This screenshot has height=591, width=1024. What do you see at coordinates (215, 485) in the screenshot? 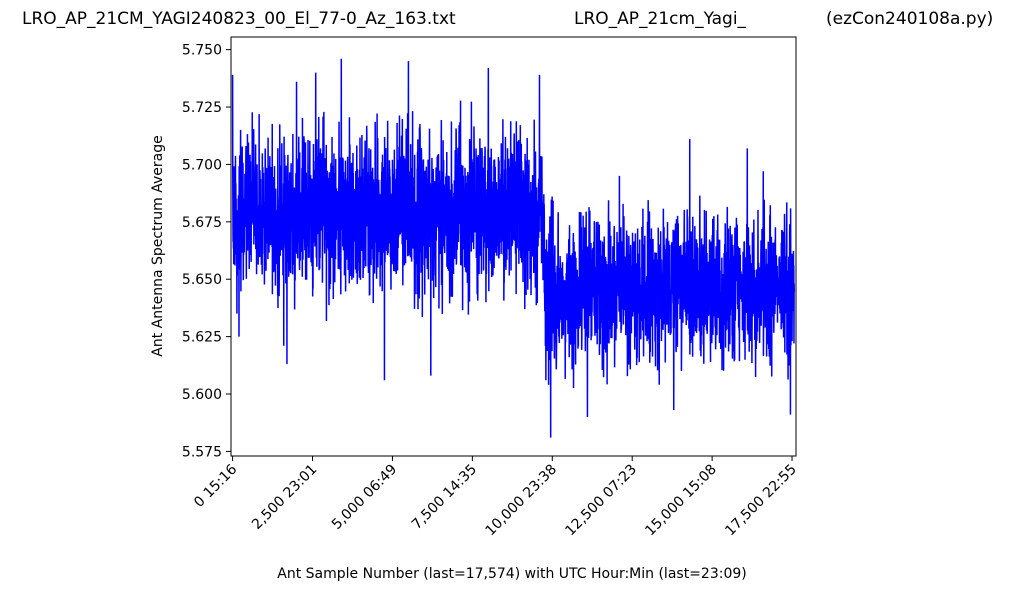
I see `x-tick-label: 0 15:16` at bounding box center [215, 485].